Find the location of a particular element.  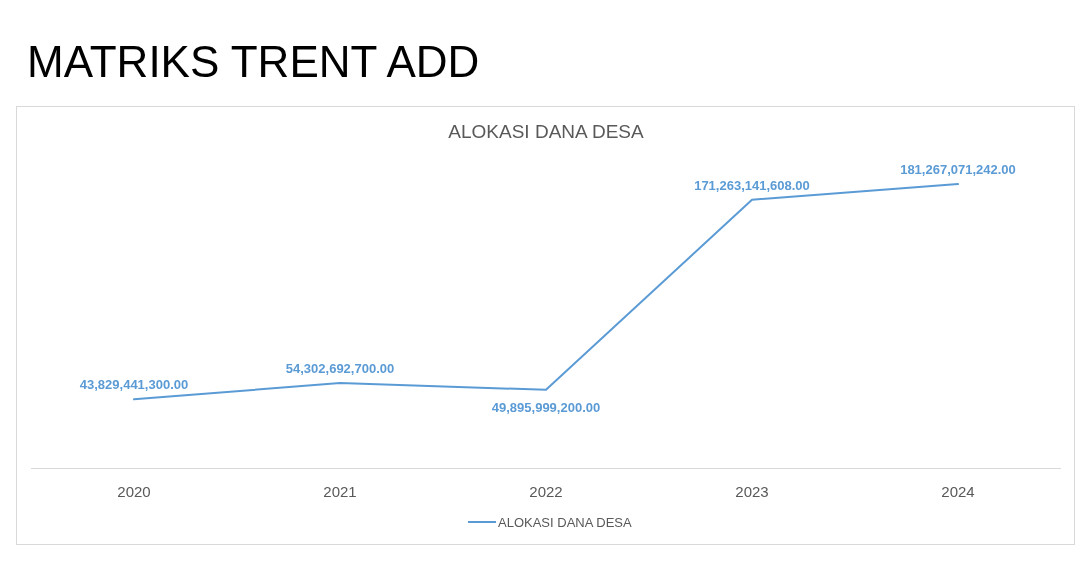

x-tick-label: 2022 is located at coordinates (546, 491).